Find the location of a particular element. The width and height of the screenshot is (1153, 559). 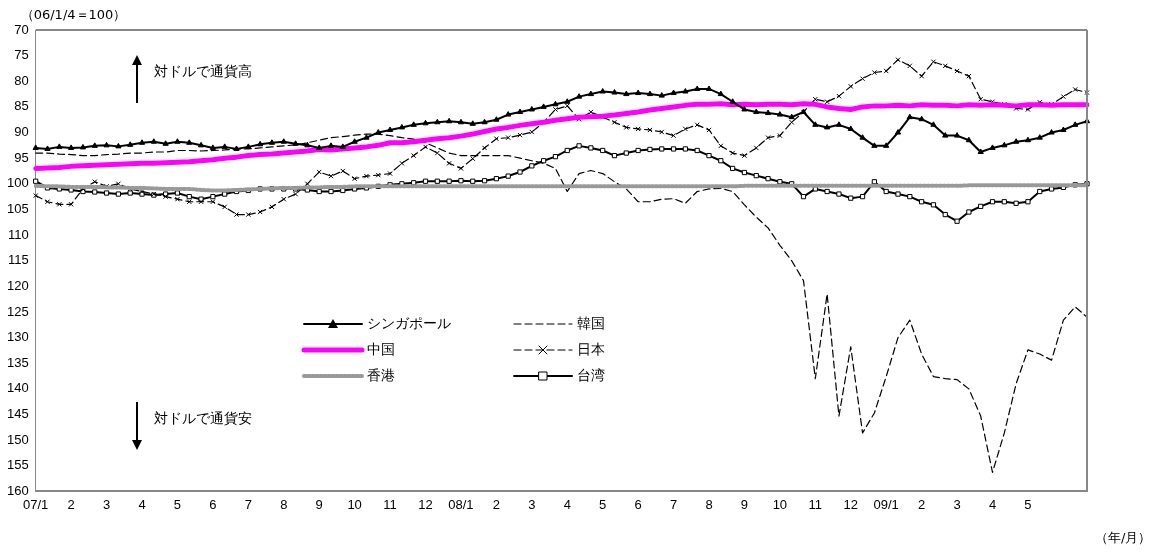

legend-label: 香港 is located at coordinates (380, 376).